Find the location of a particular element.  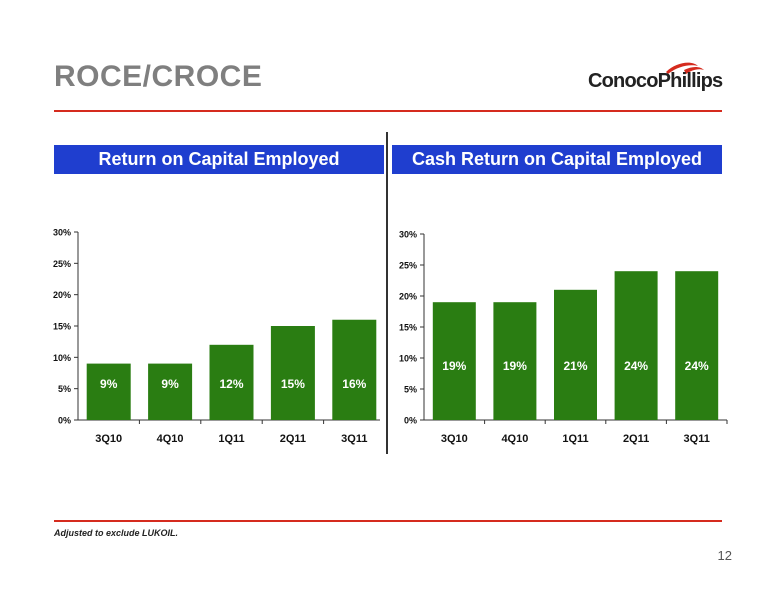

title-rule is located at coordinates (388, 111).